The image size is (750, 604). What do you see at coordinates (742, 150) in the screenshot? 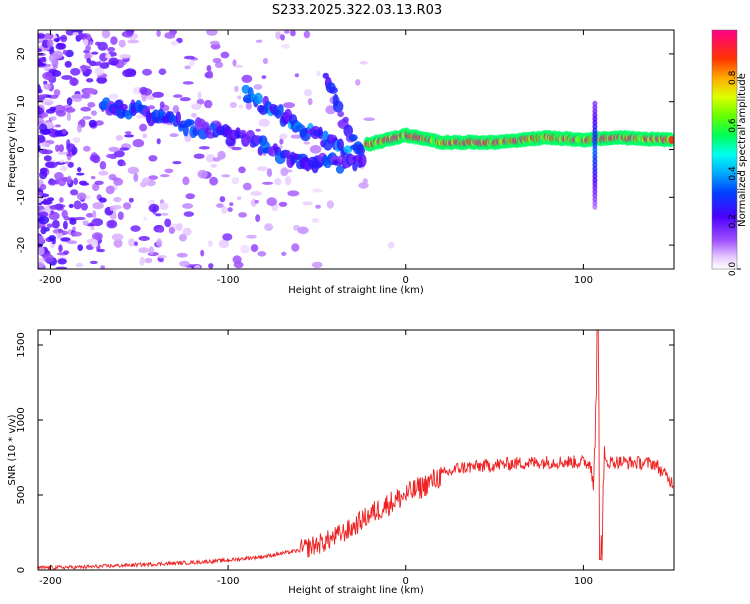
I see `colorbar-label: Normalized spectral amplitude` at bounding box center [742, 150].